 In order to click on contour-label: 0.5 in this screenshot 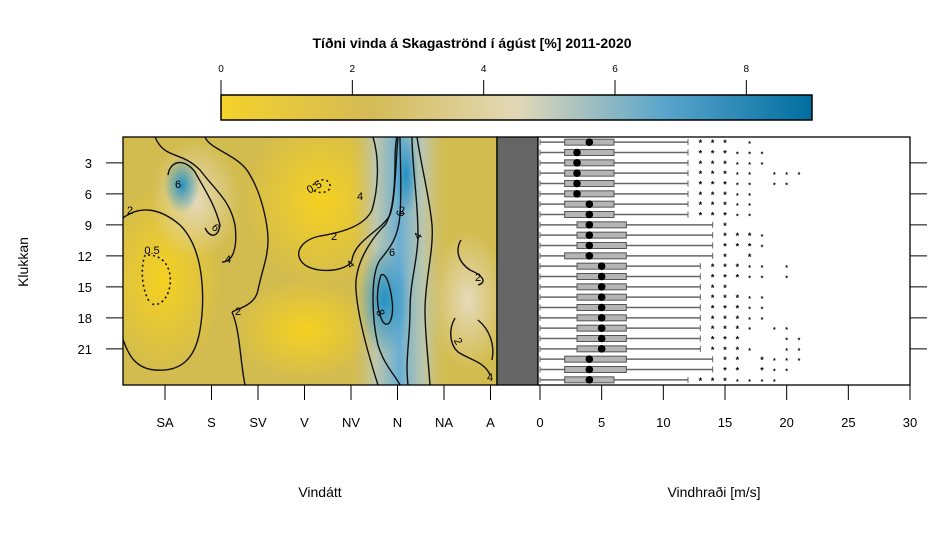, I will do `click(151, 251)`.